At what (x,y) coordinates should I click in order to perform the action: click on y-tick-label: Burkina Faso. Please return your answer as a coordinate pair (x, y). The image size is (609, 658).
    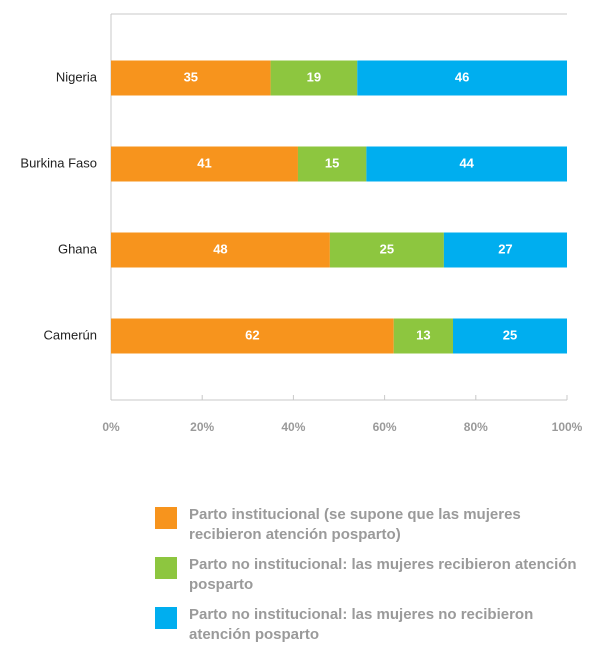
    Looking at the image, I should click on (58, 162).